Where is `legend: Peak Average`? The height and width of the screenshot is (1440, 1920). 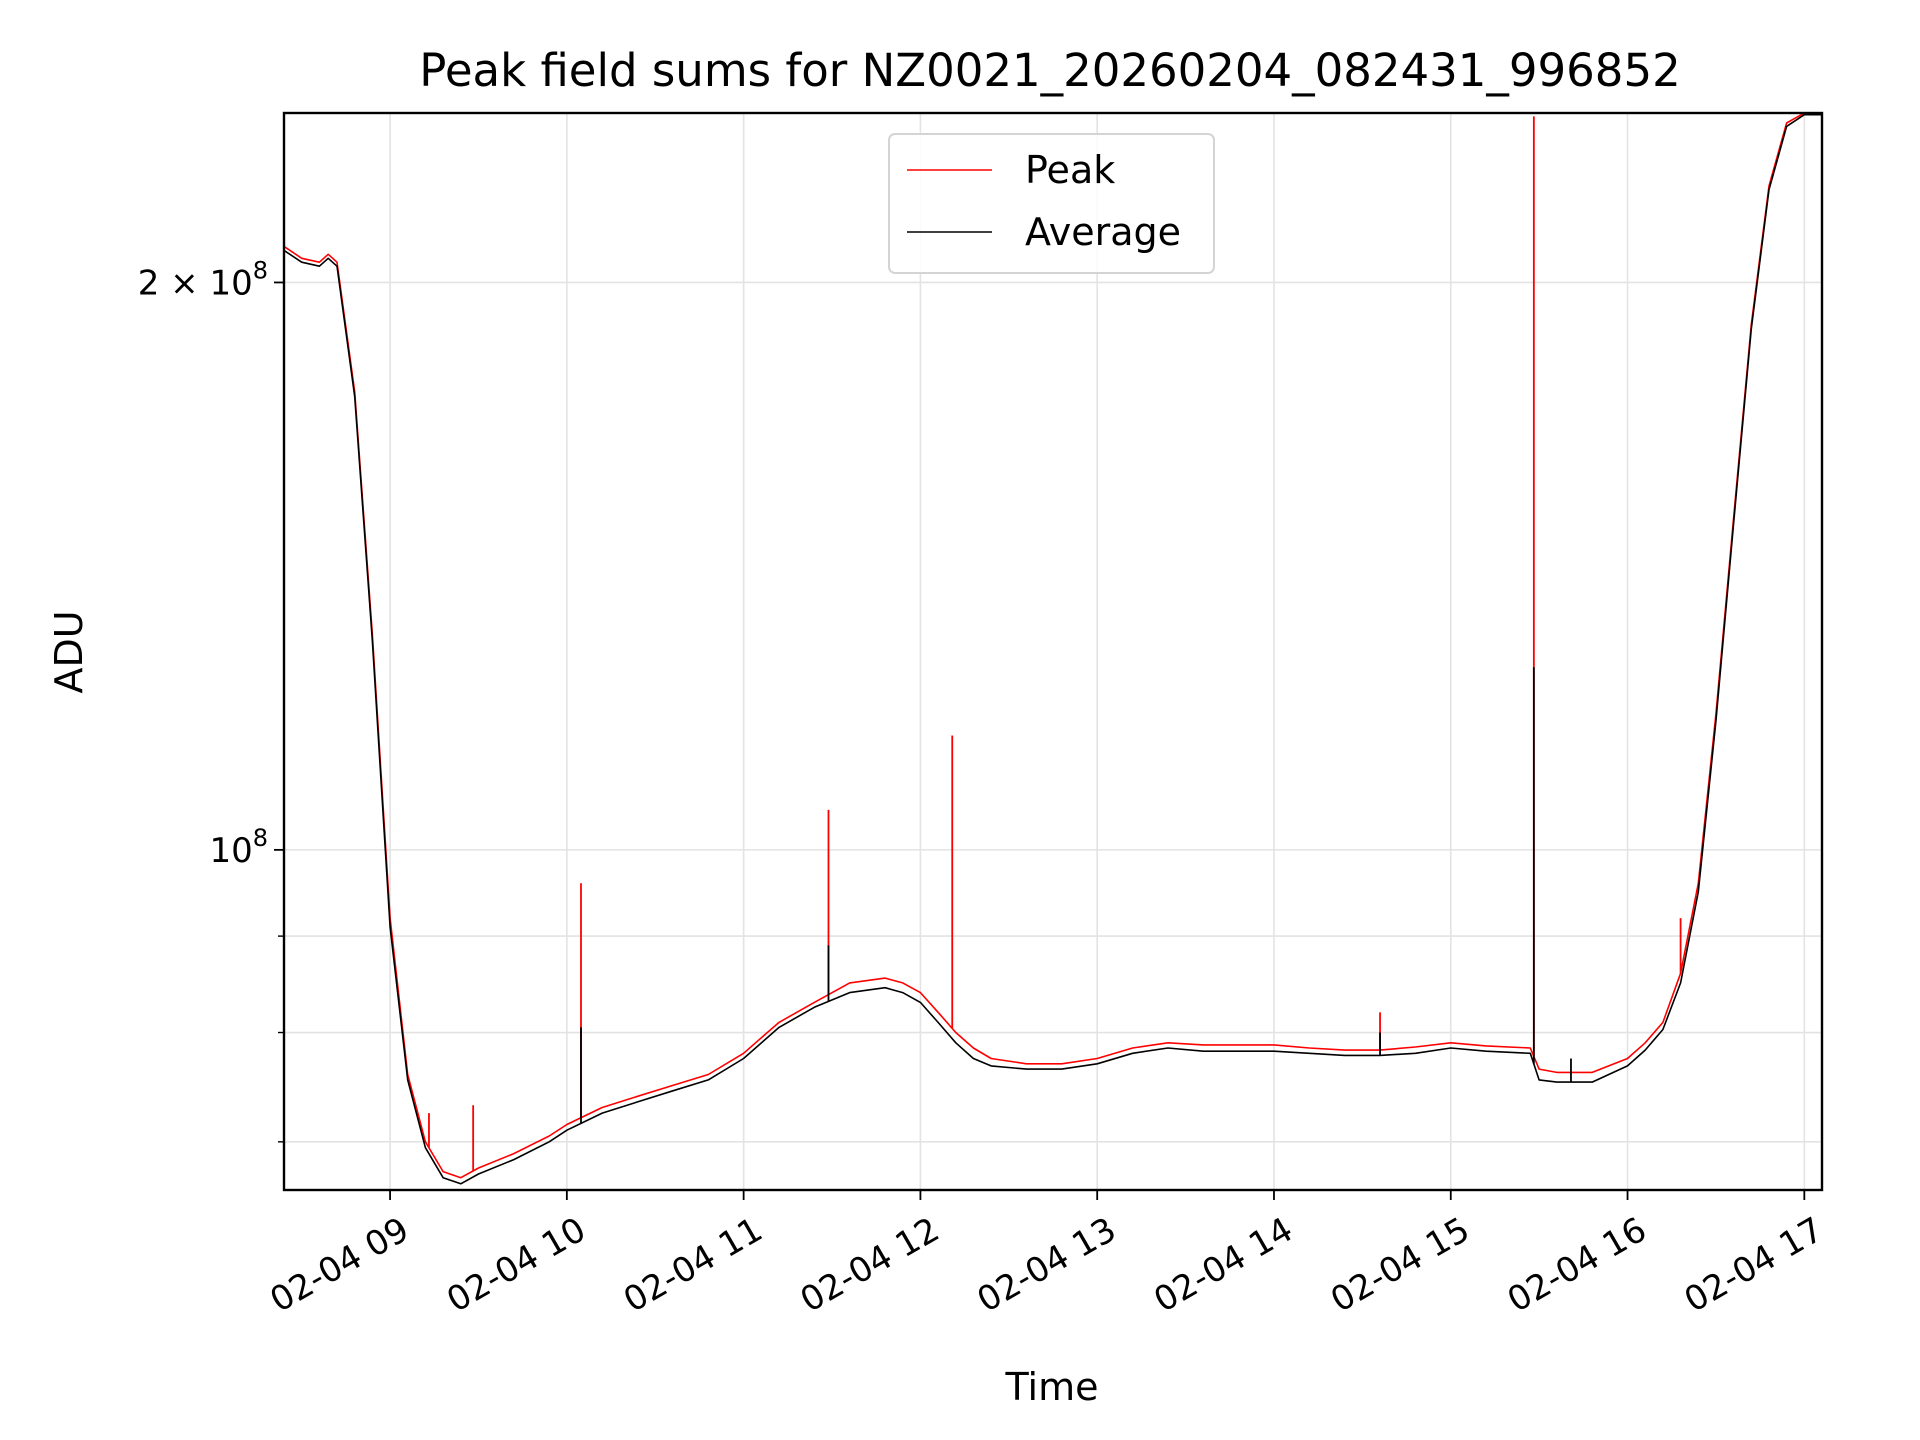
legend: Peak Average is located at coordinates (1051, 203).